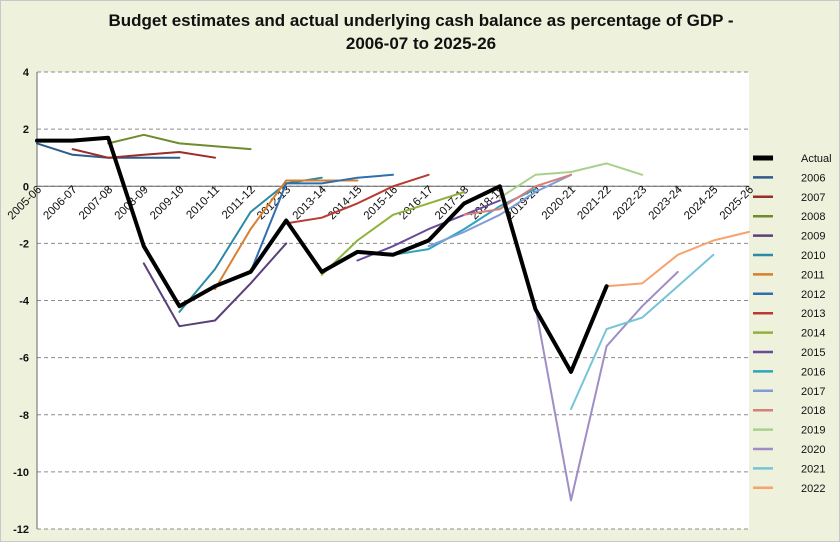 The image size is (840, 542). Describe the element at coordinates (357, 199) in the screenshot. I see `series-line-2013` at that location.